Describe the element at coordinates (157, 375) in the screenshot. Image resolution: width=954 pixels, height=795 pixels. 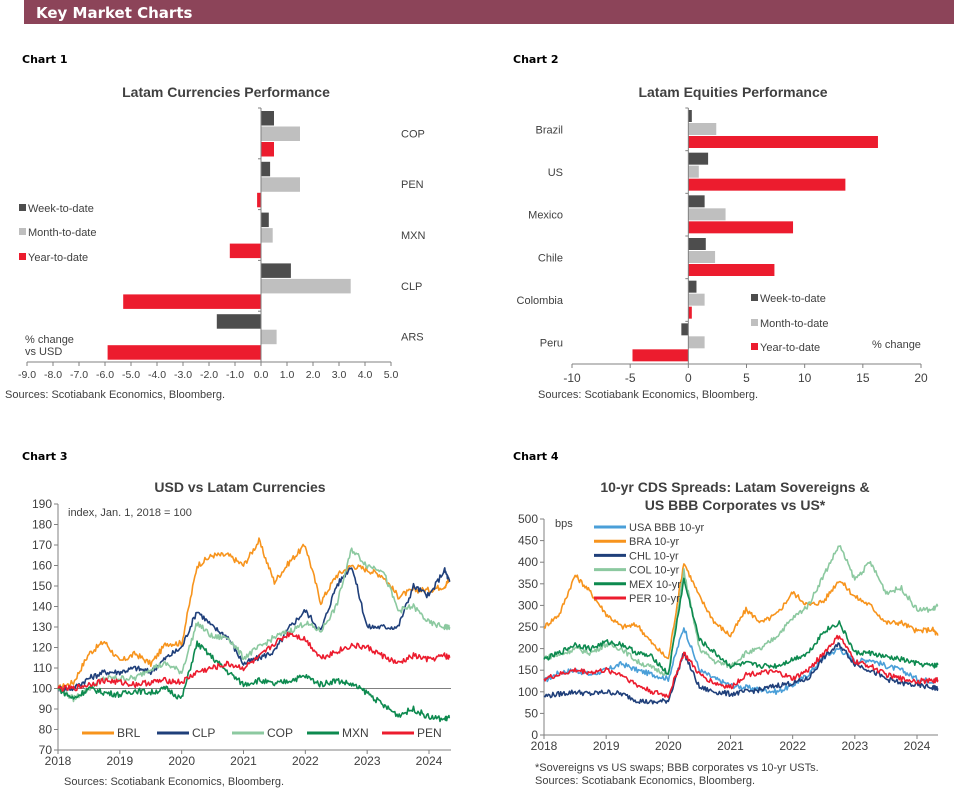
I see `x-tick-label: -4.0` at that location.